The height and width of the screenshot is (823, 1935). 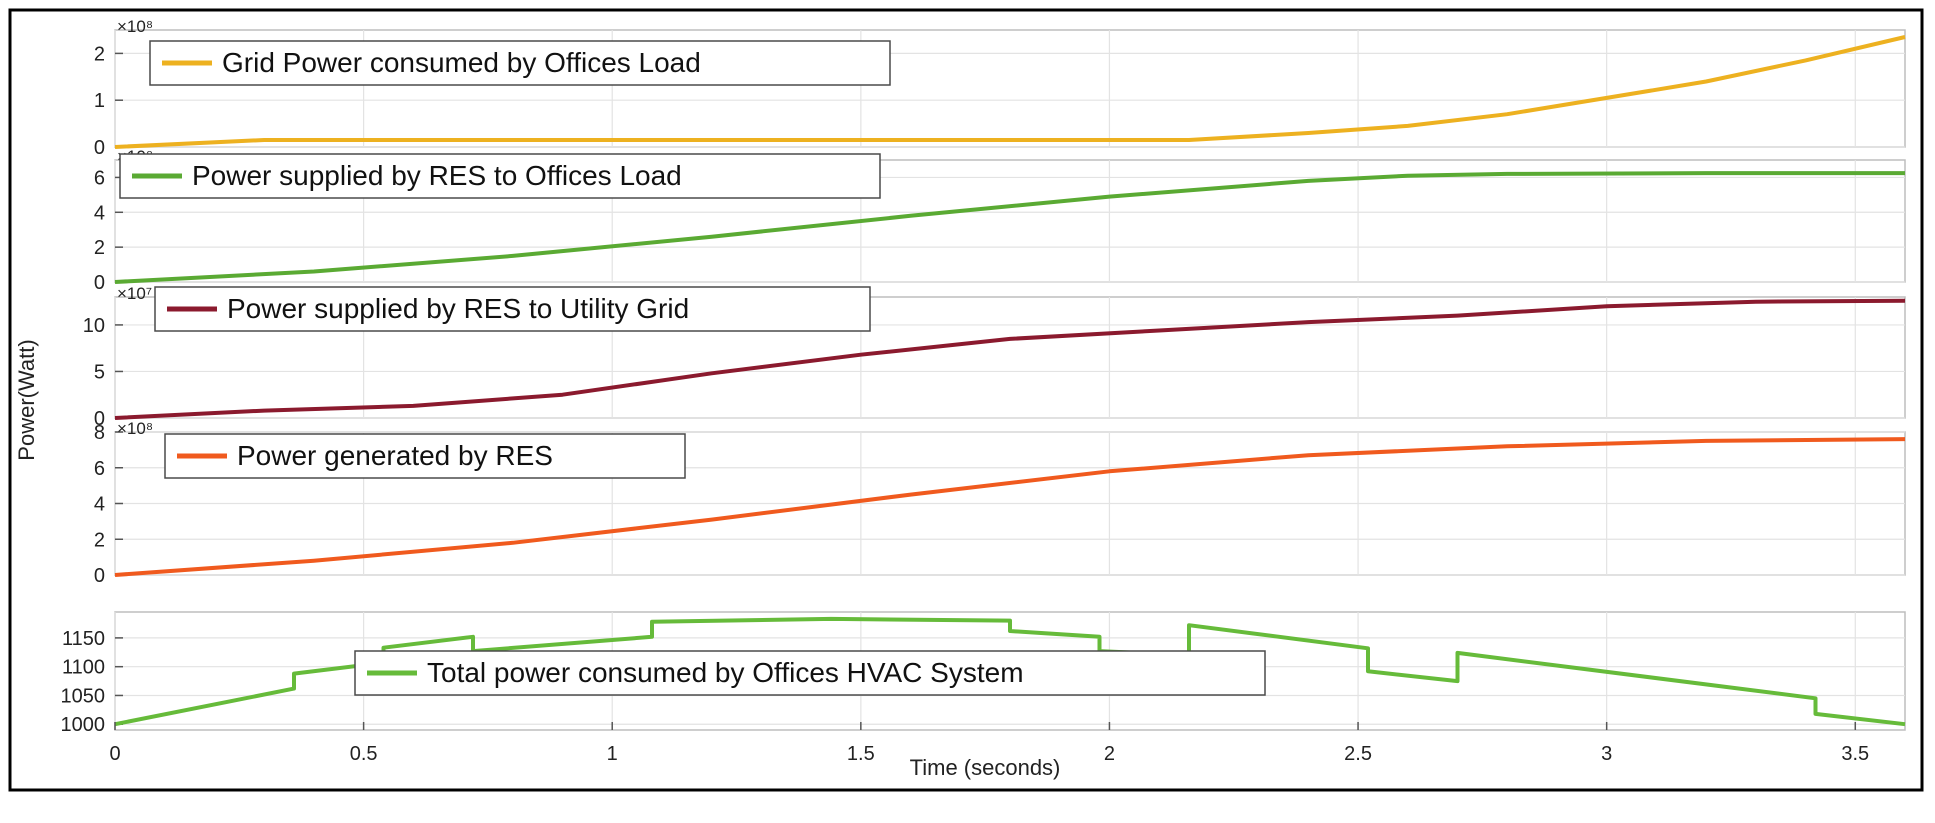 I want to click on x-tick-label: 2, so click(x=1109, y=754).